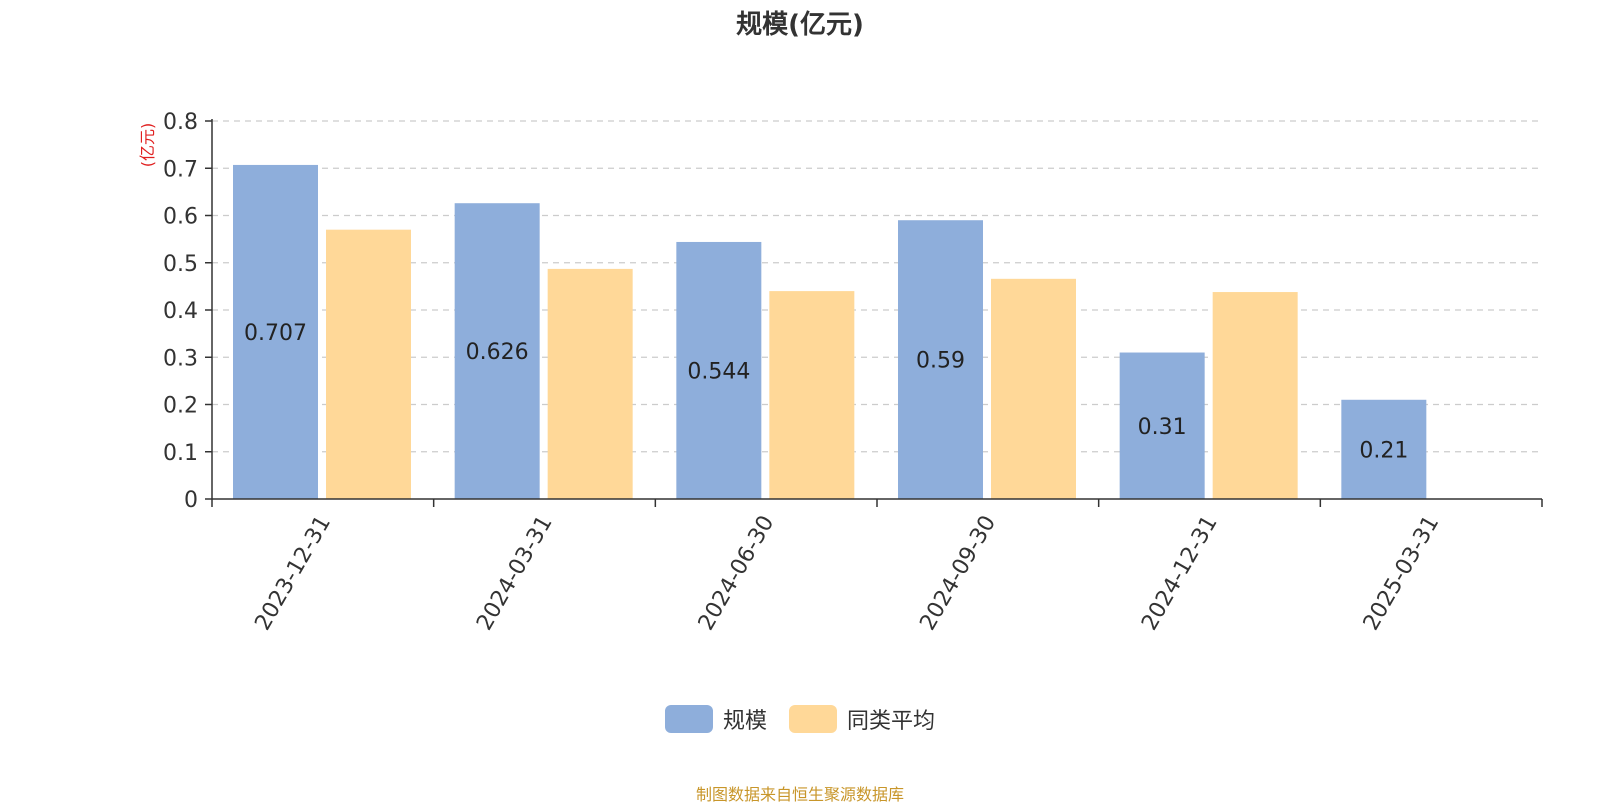  What do you see at coordinates (891, 721) in the screenshot?
I see `legend-label-peer-average: 同类平均` at bounding box center [891, 721].